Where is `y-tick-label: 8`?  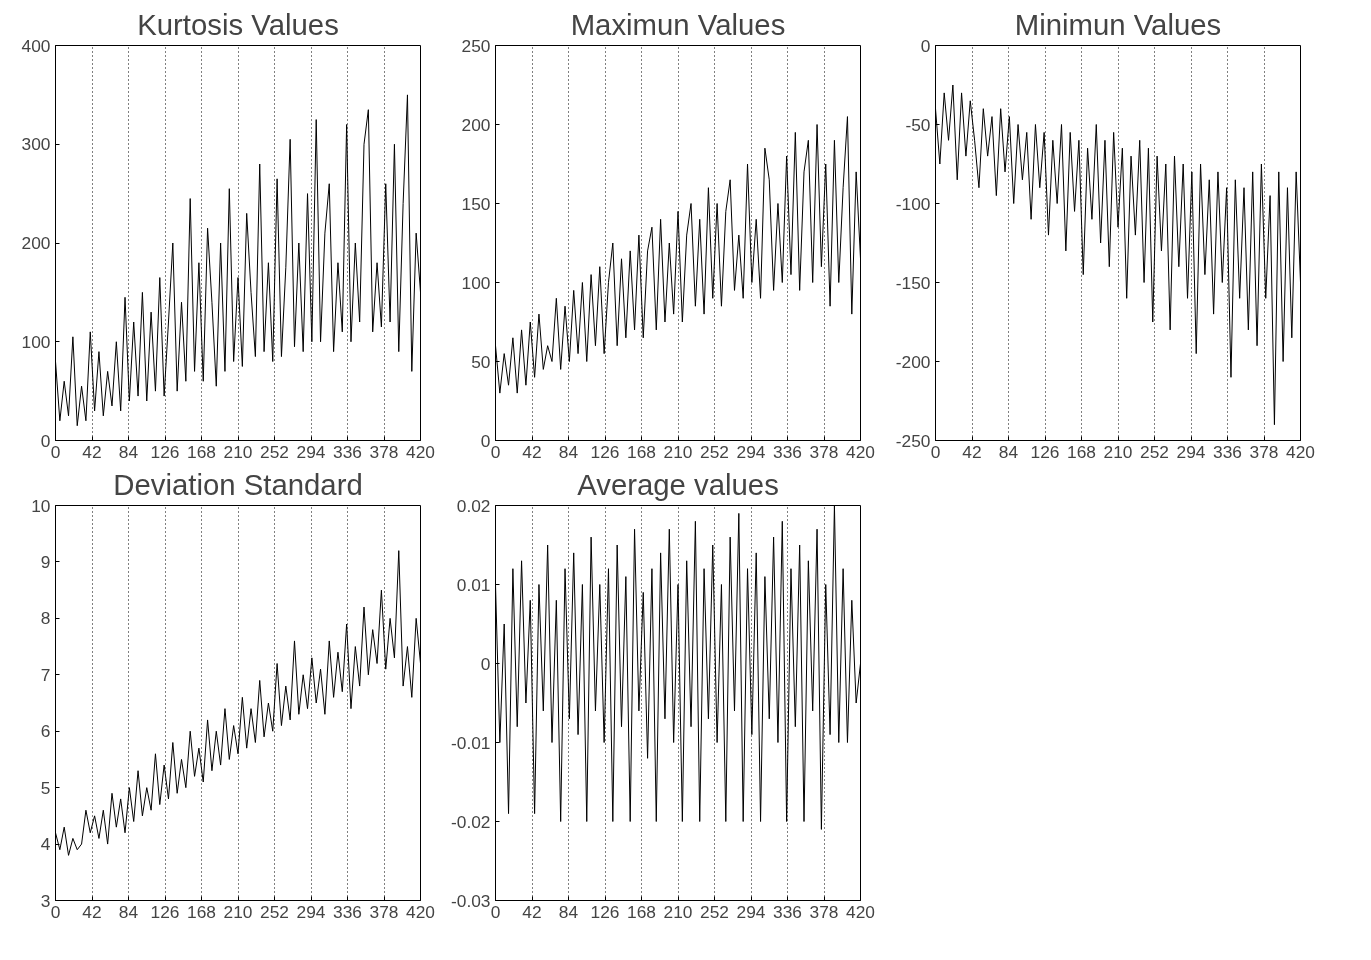 y-tick-label: 8 is located at coordinates (45, 618).